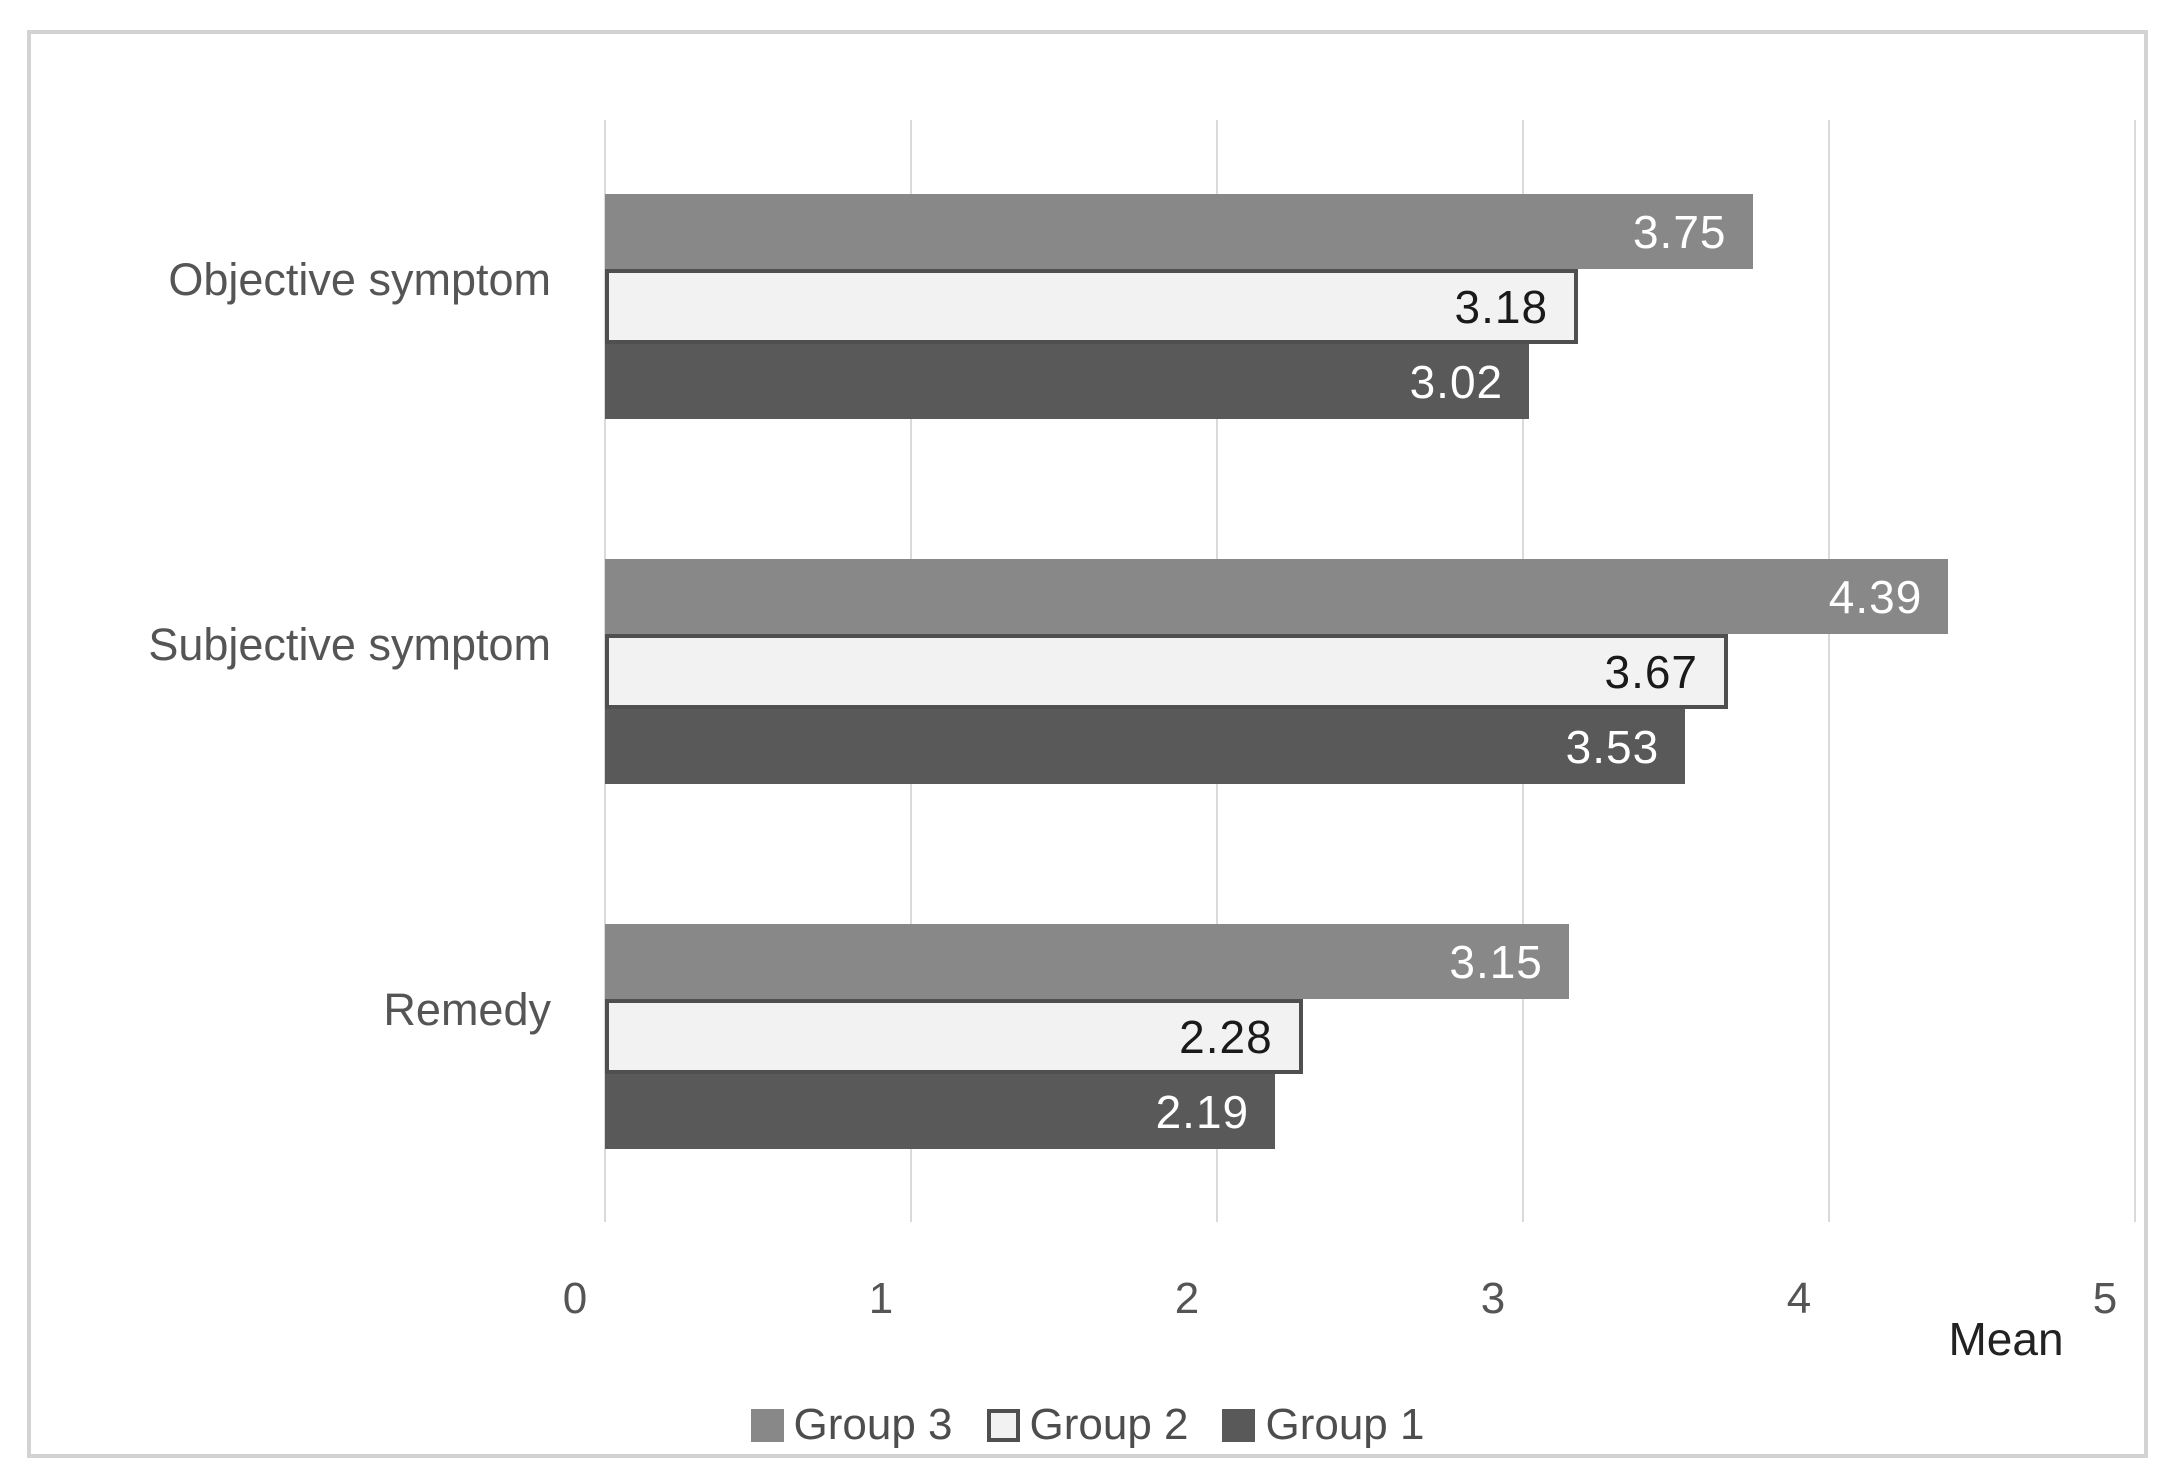 The height and width of the screenshot is (1479, 2177). Describe the element at coordinates (1087, 961) in the screenshot. I see `bar-group-3: 3.15` at that location.